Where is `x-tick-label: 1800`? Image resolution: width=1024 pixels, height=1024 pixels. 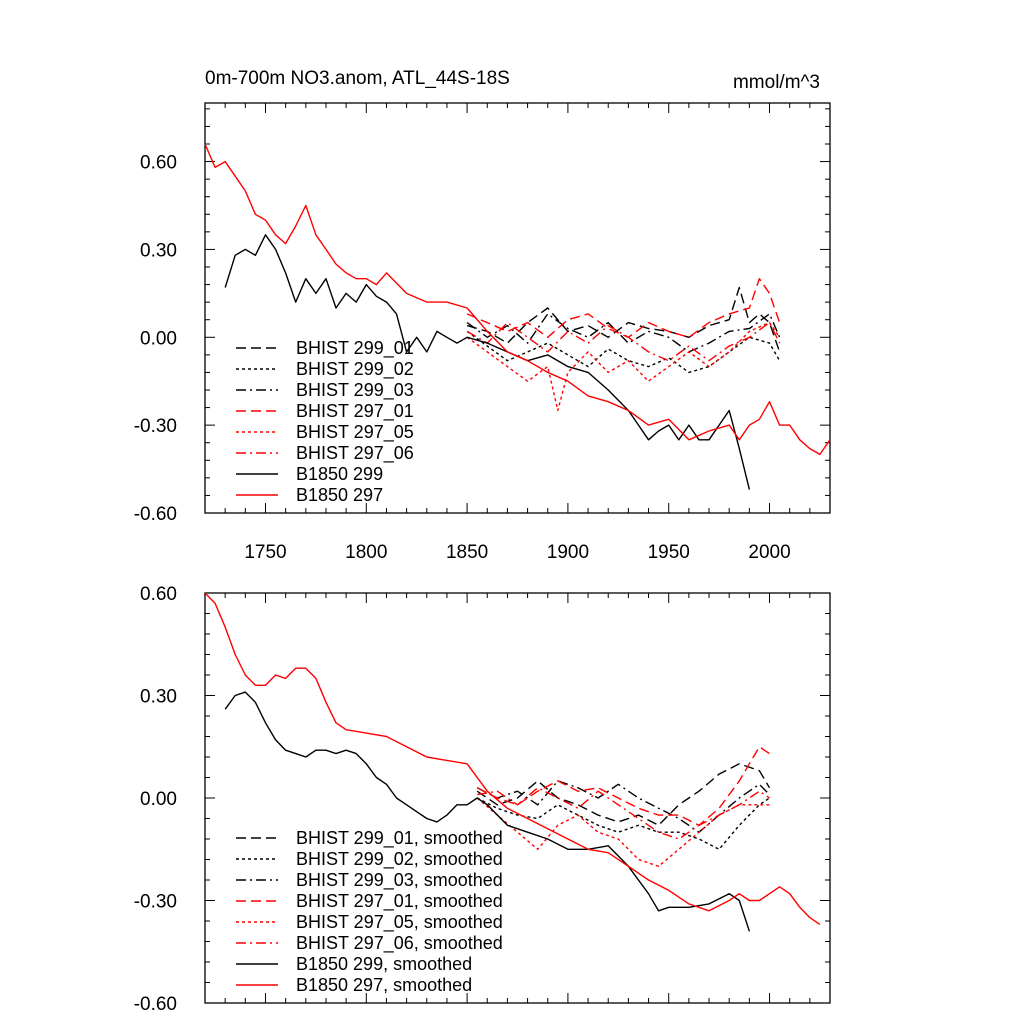
x-tick-label: 1800 is located at coordinates (366, 552).